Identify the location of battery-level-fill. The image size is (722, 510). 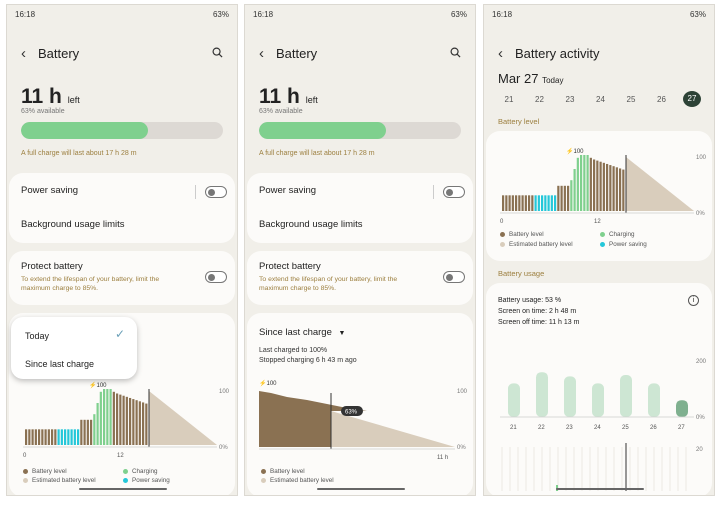
(323, 130).